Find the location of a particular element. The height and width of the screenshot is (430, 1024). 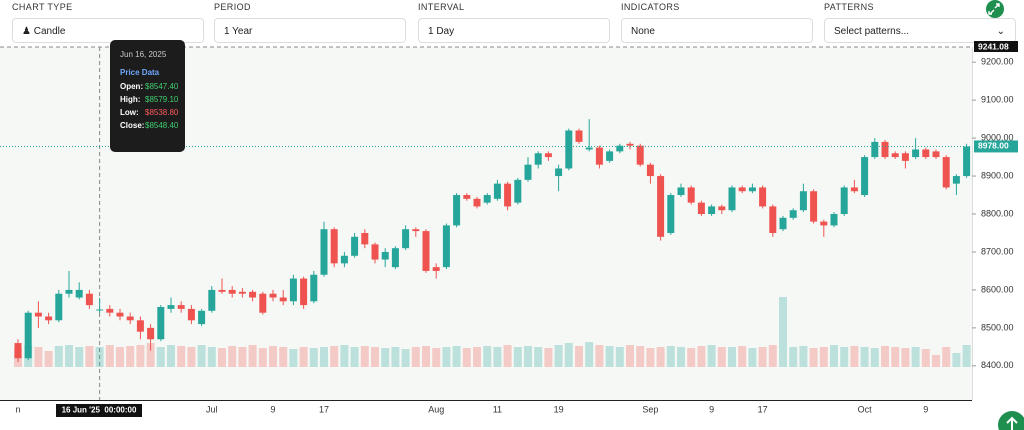

y-tick-label: 9000.00 is located at coordinates (997, 137).